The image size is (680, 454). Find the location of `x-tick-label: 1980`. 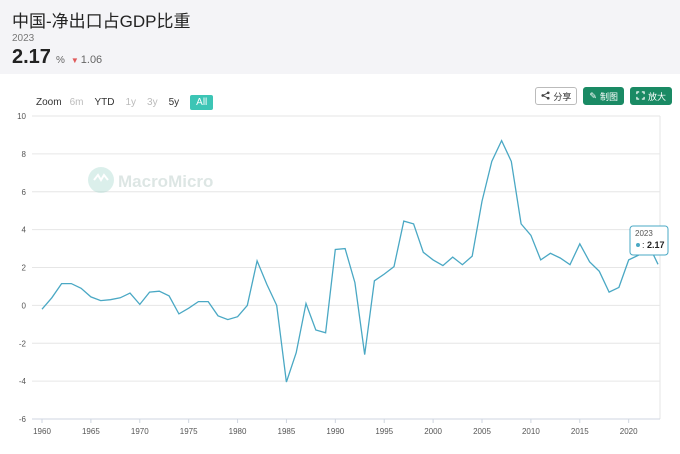

x-tick-label: 1980 is located at coordinates (238, 431).